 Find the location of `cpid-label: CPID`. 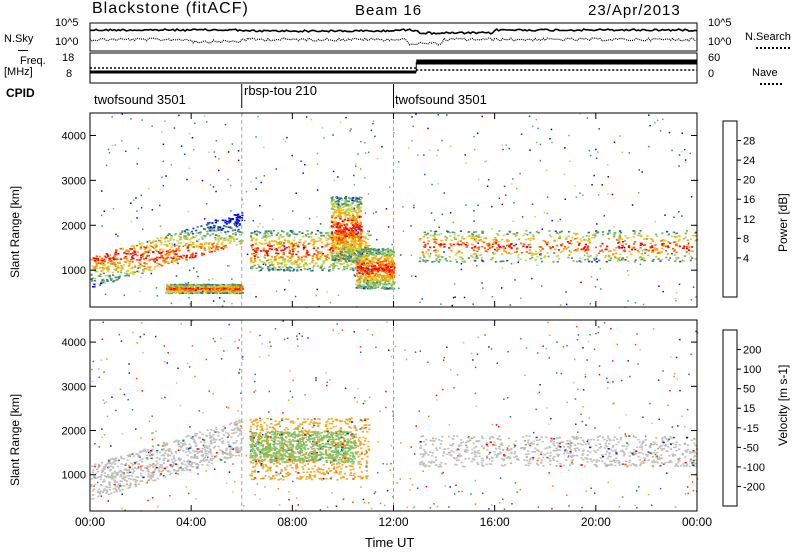

cpid-label: CPID is located at coordinates (20, 93).